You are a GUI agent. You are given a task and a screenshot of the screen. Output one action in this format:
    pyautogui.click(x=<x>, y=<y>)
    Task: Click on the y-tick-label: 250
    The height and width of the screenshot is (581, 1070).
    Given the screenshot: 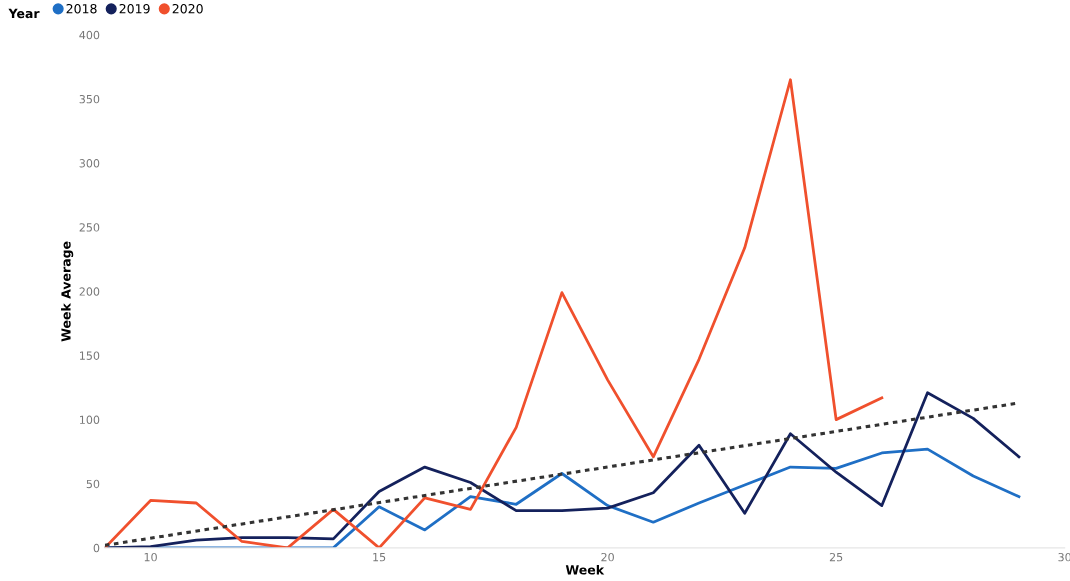 What is the action you would take?
    pyautogui.click(x=89, y=227)
    